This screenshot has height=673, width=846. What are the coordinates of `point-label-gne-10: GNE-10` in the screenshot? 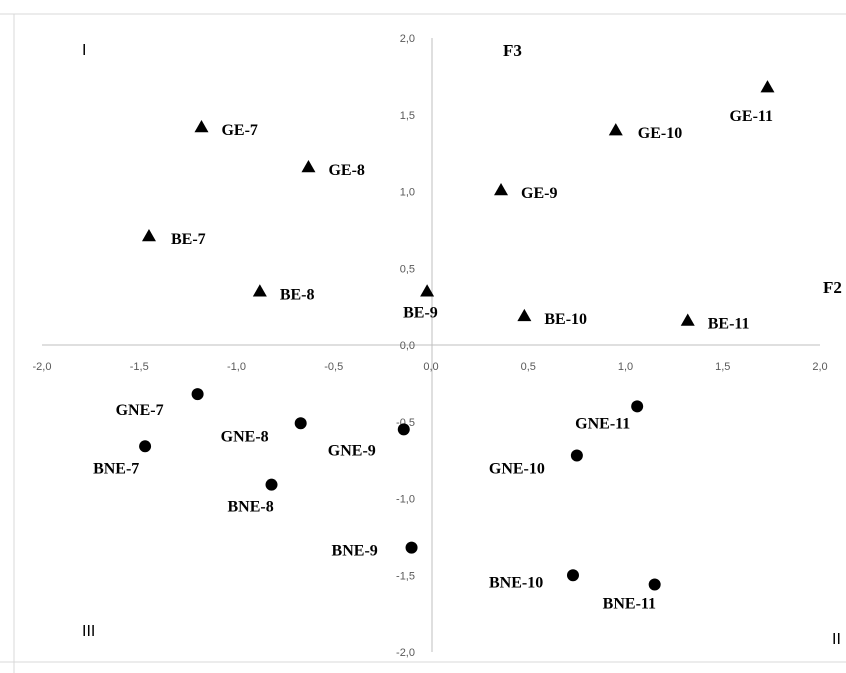 It's located at (517, 469).